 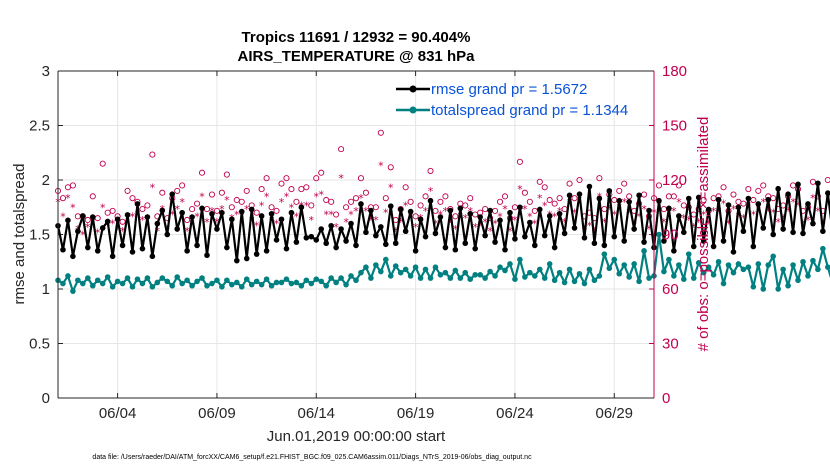 What do you see at coordinates (19, 234) in the screenshot?
I see `y-axis-label-left: rmse and totalspread` at bounding box center [19, 234].